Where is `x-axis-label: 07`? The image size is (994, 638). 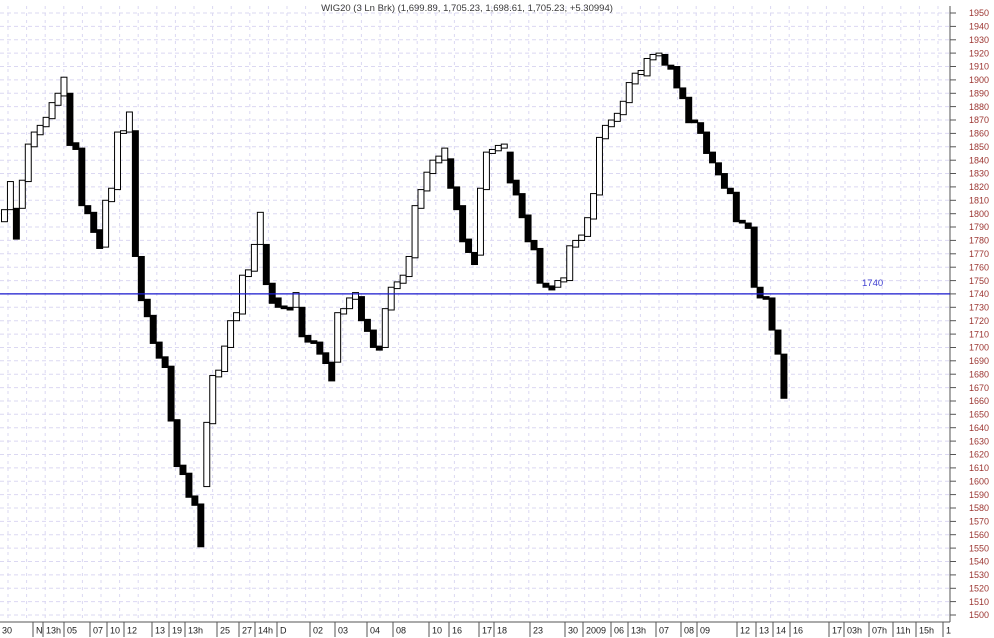
x-axis-label: 07 is located at coordinates (98, 631).